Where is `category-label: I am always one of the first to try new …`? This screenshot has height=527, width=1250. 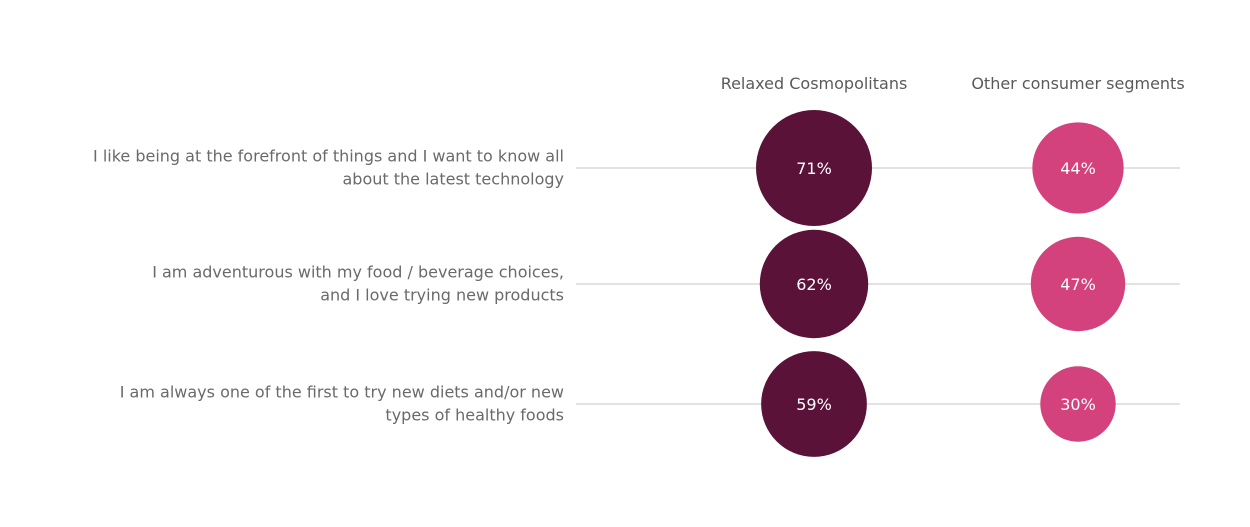
category-label: I am always one of the first to try new … is located at coordinates (342, 404).